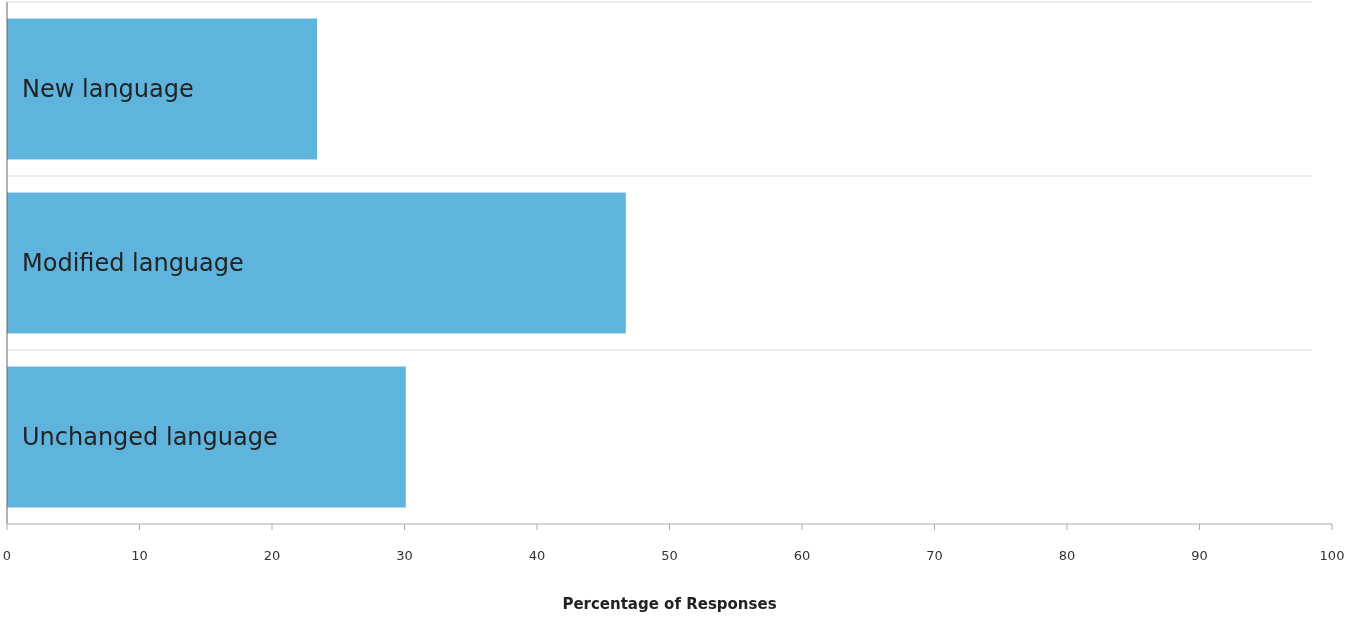 The width and height of the screenshot is (1357, 620). I want to click on x-tick-label: 80, so click(1067, 555).